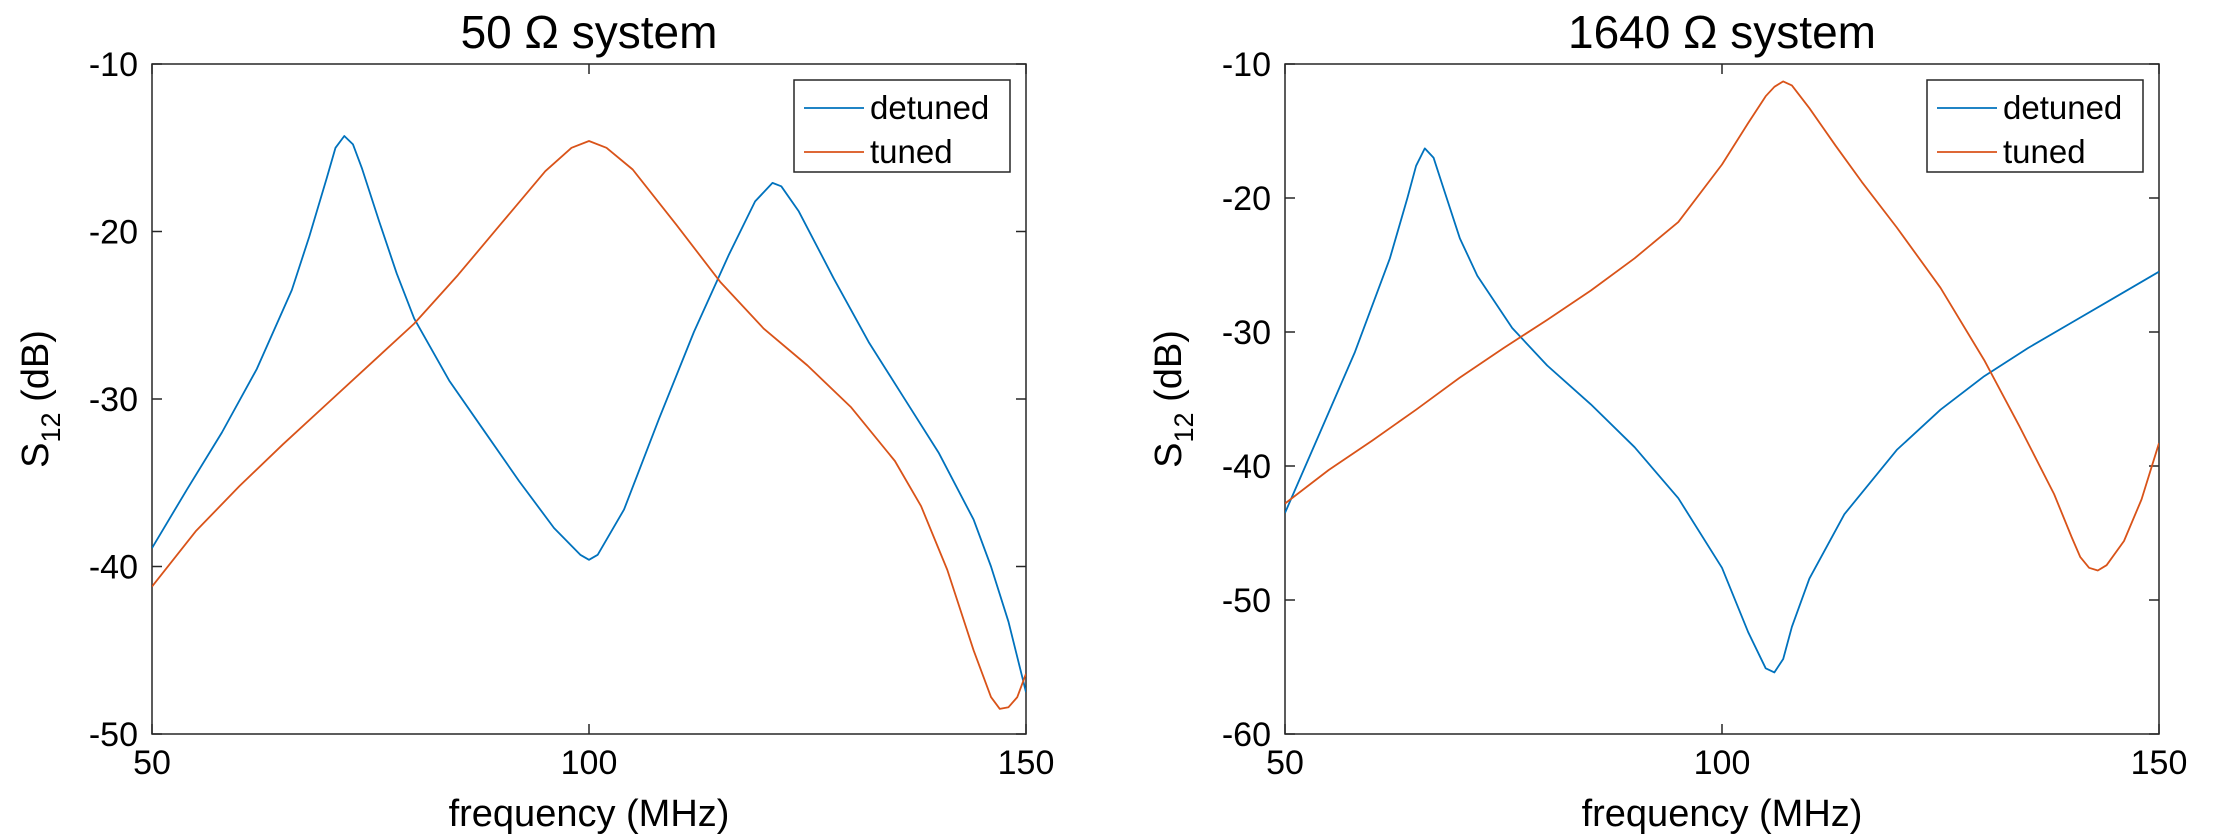  I want to click on chart-title: 50 Ω system, so click(589, 32).